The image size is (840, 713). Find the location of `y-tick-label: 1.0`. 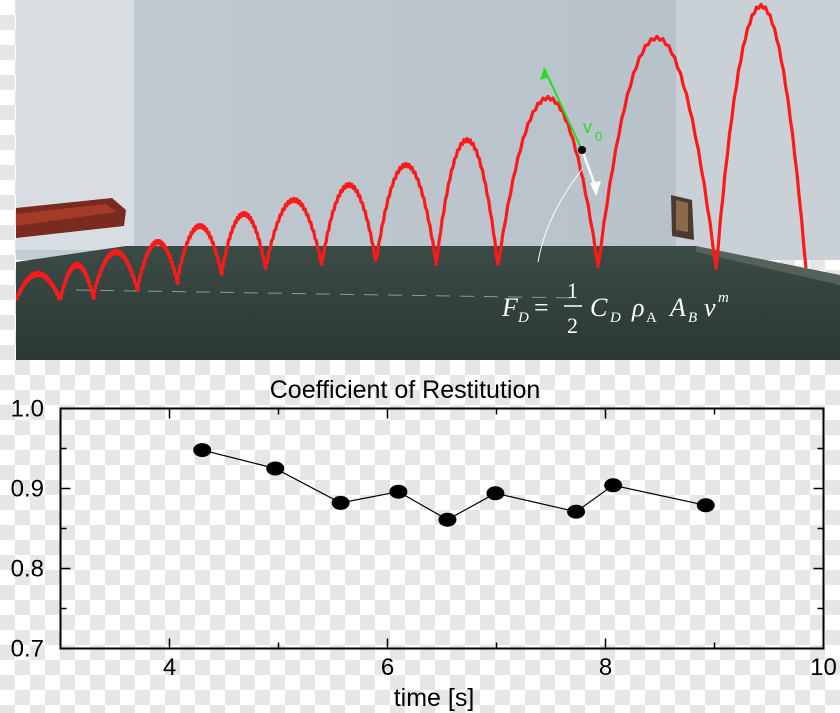

y-tick-label: 1.0 is located at coordinates (27, 409).